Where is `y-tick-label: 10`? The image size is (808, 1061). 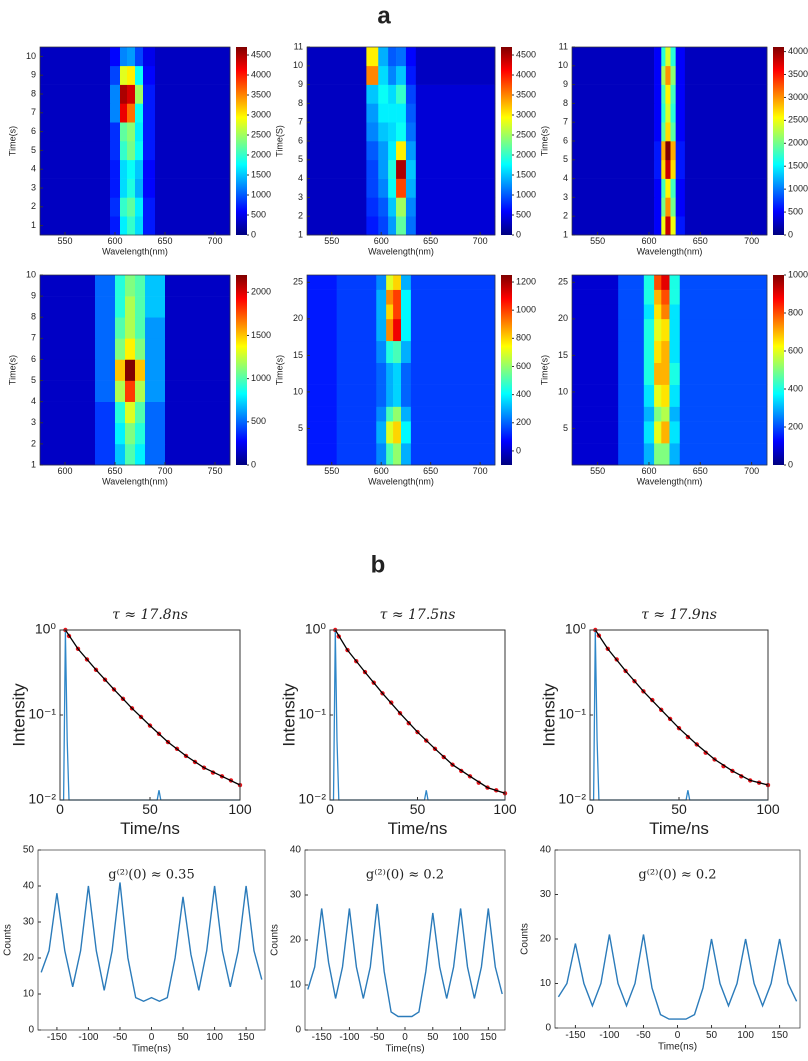
y-tick-label: 10 is located at coordinates (563, 391).